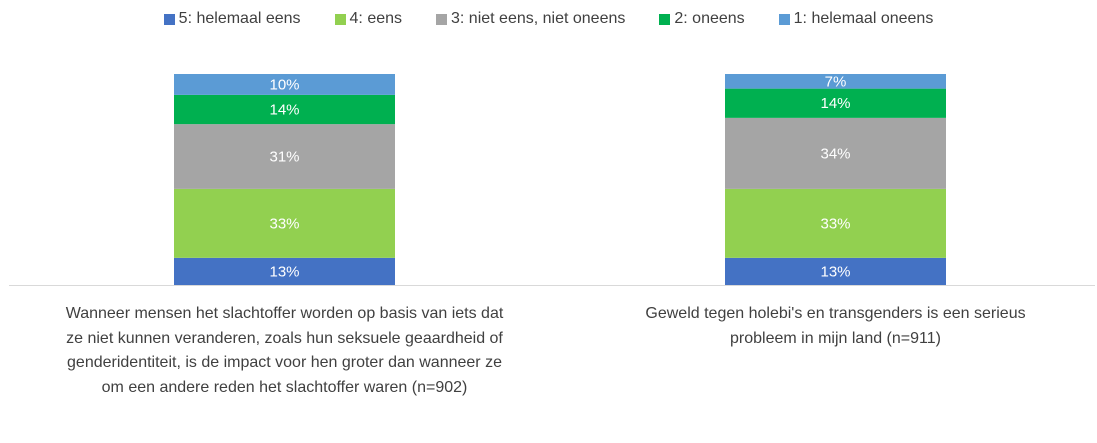 The image size is (1097, 443). I want to click on legend-label: 4: eens, so click(376, 18).